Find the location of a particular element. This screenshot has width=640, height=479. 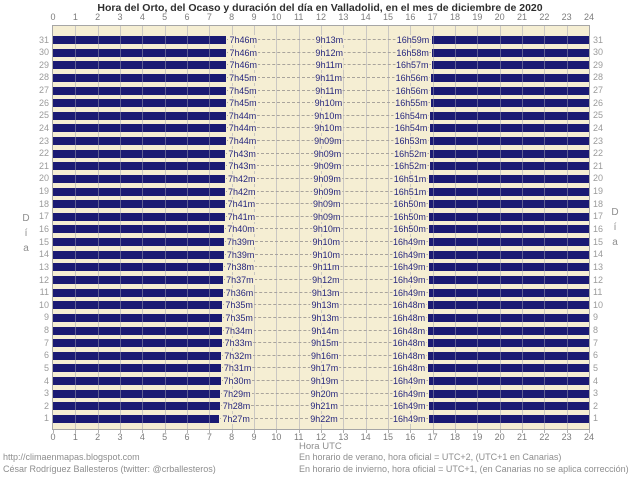

sunset-time-label: 16h56m is located at coordinates (412, 77).